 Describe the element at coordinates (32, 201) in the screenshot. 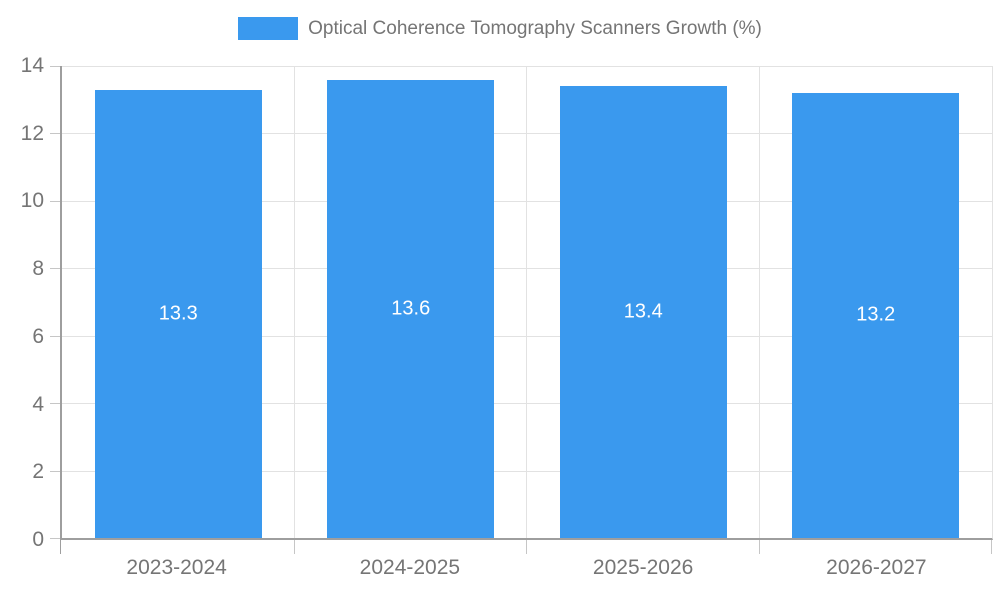

I see `y-tick-label: 10` at that location.